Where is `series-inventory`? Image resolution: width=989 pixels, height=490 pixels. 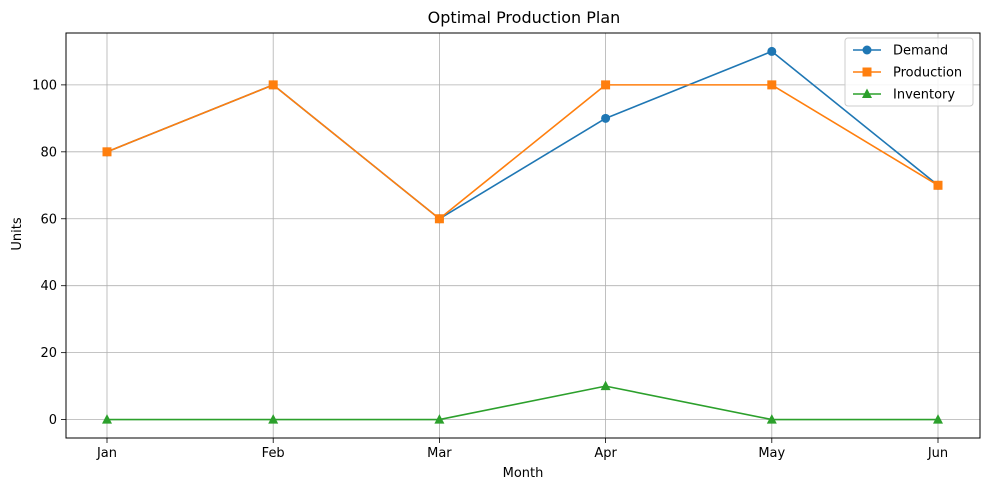 series-inventory is located at coordinates (522, 402).